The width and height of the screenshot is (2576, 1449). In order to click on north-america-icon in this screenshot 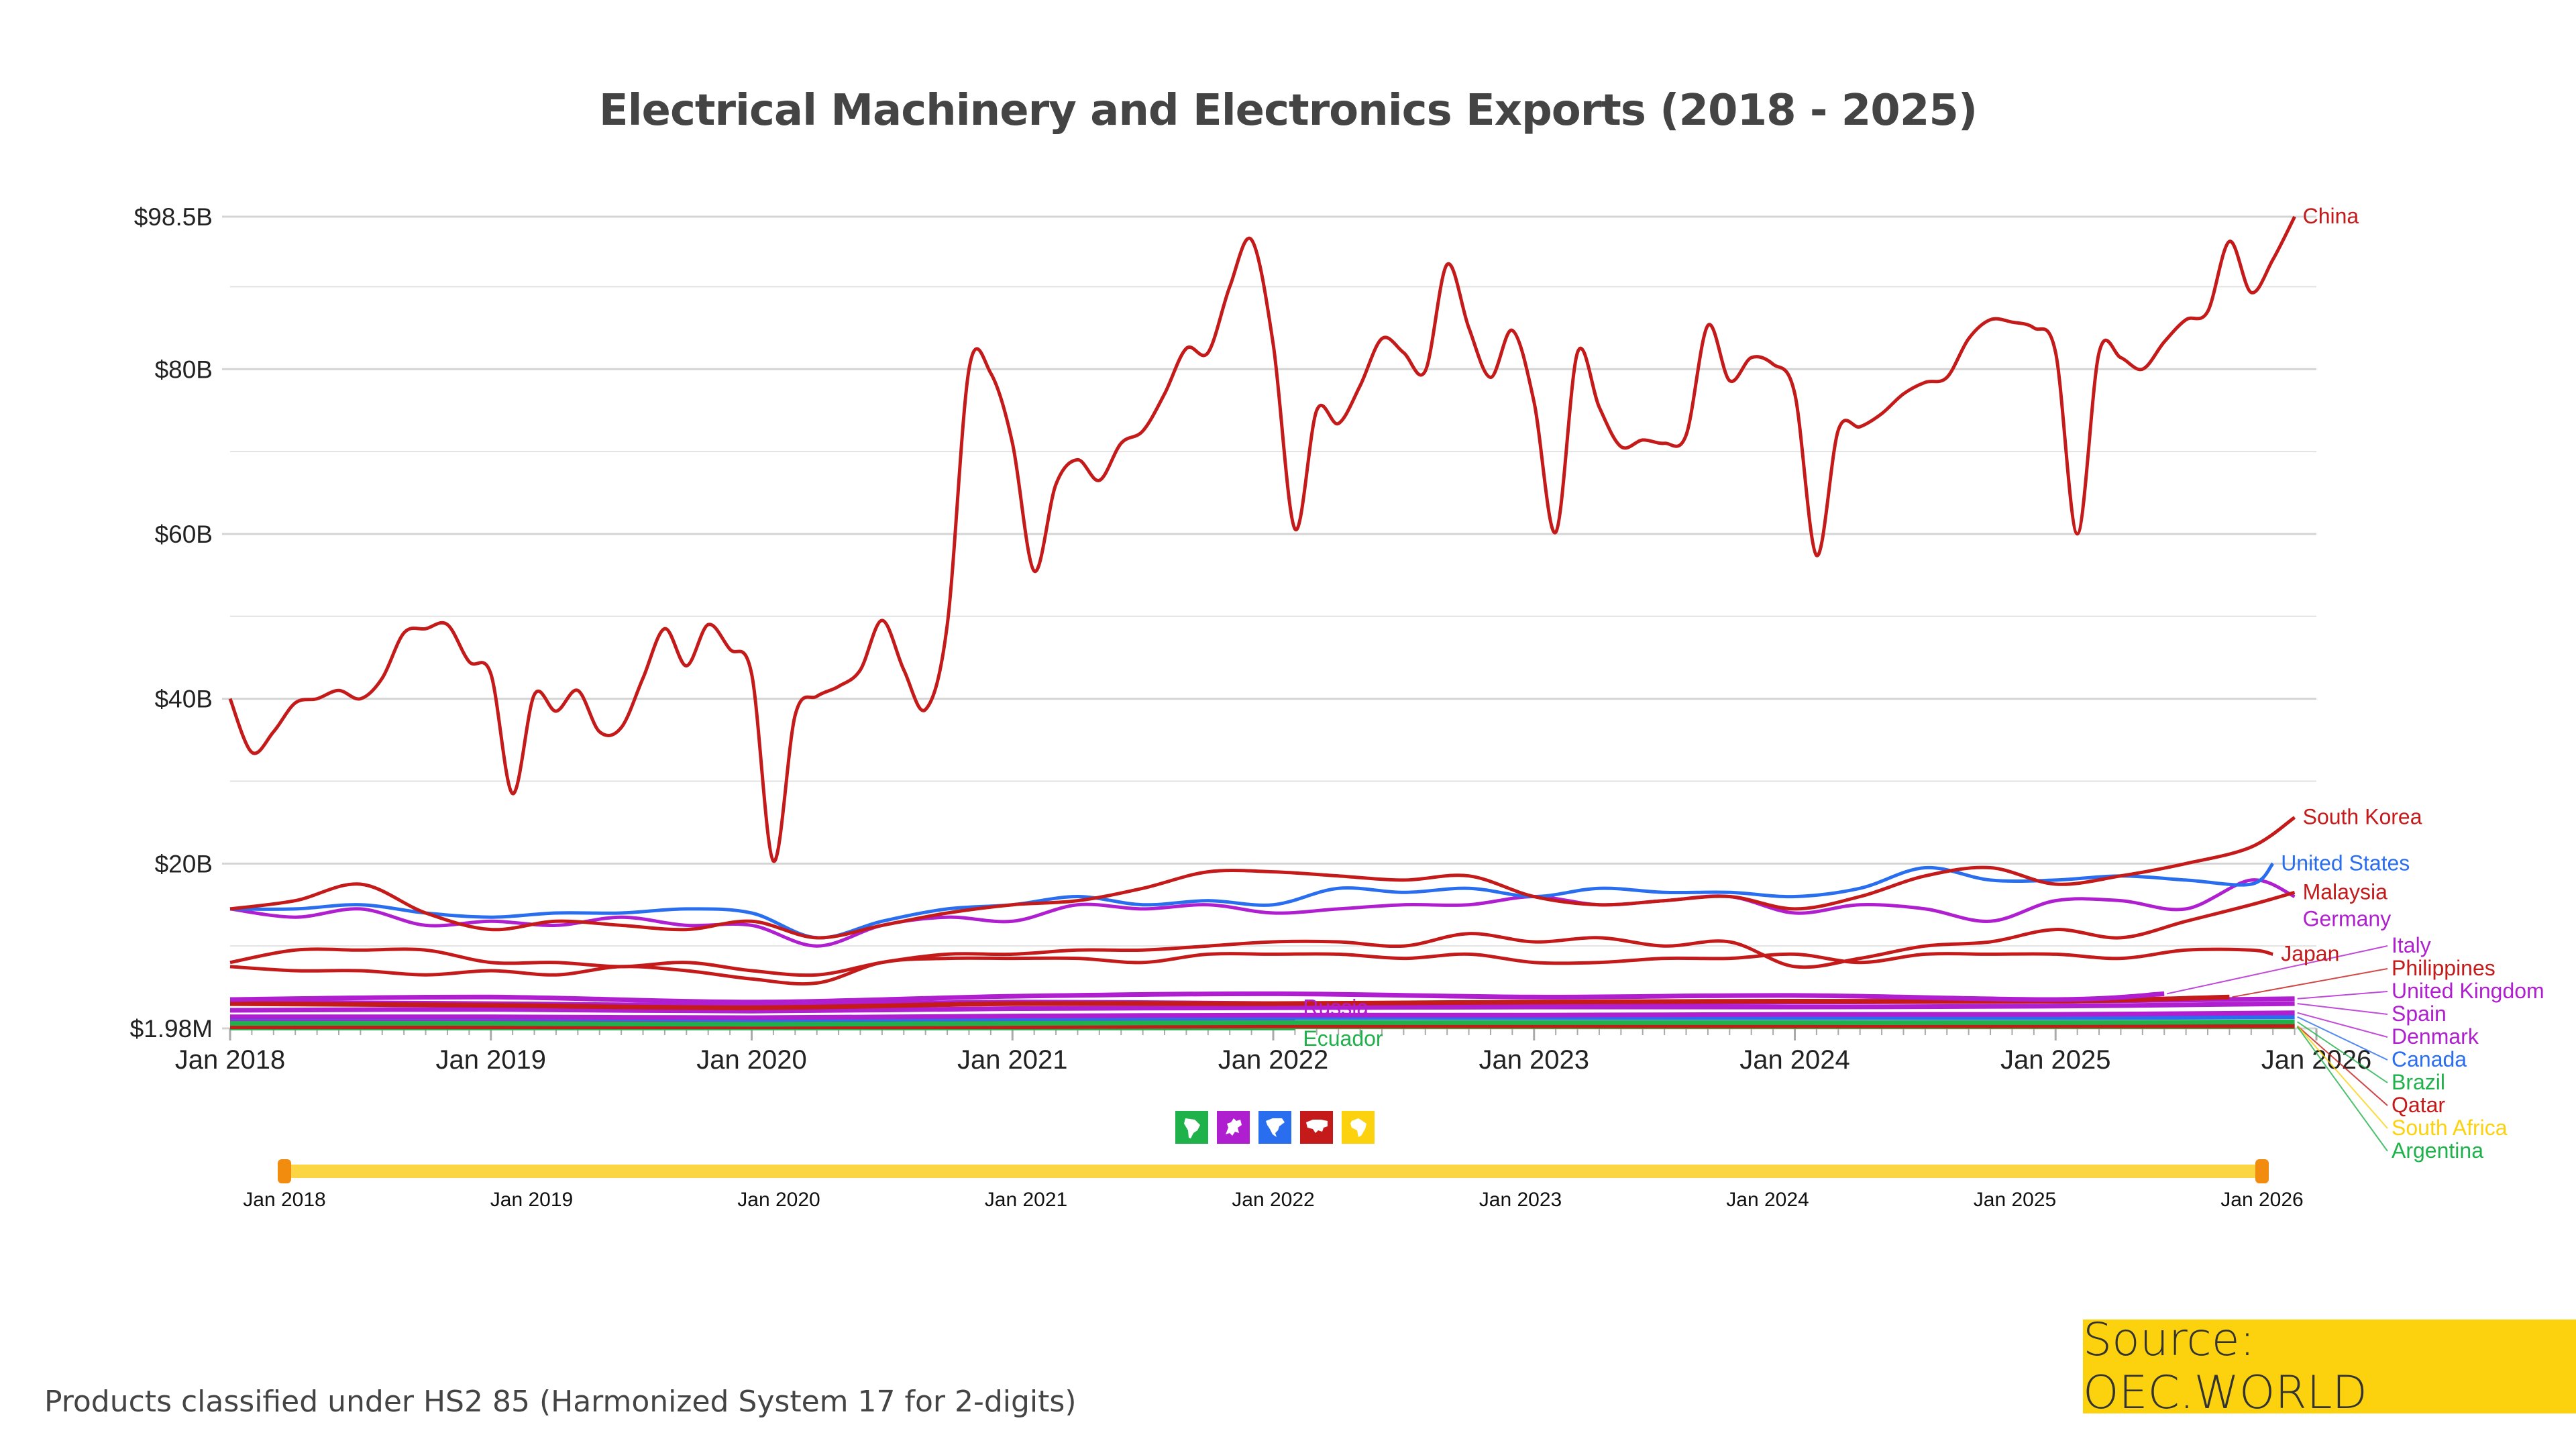, I will do `click(1275, 1127)`.